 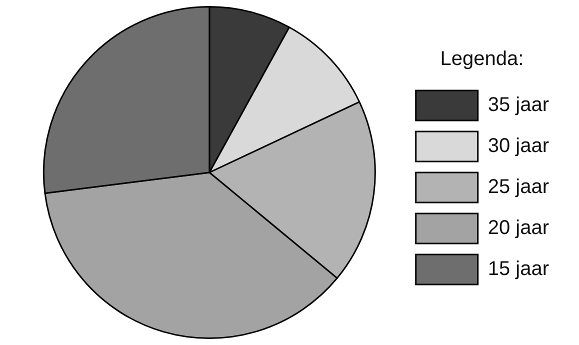 I want to click on legend-label: 15 jaar, so click(x=519, y=269).